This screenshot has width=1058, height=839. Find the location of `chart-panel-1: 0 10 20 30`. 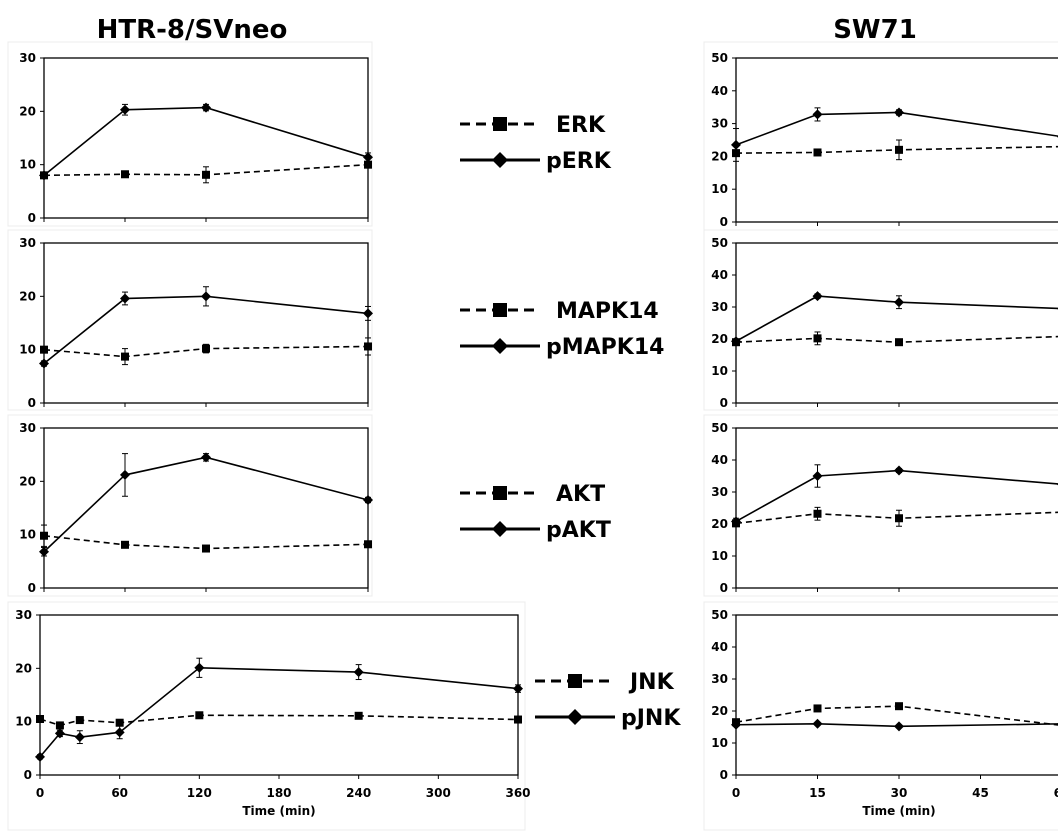

chart-panel-1: 0 10 20 30 is located at coordinates (190, 320).